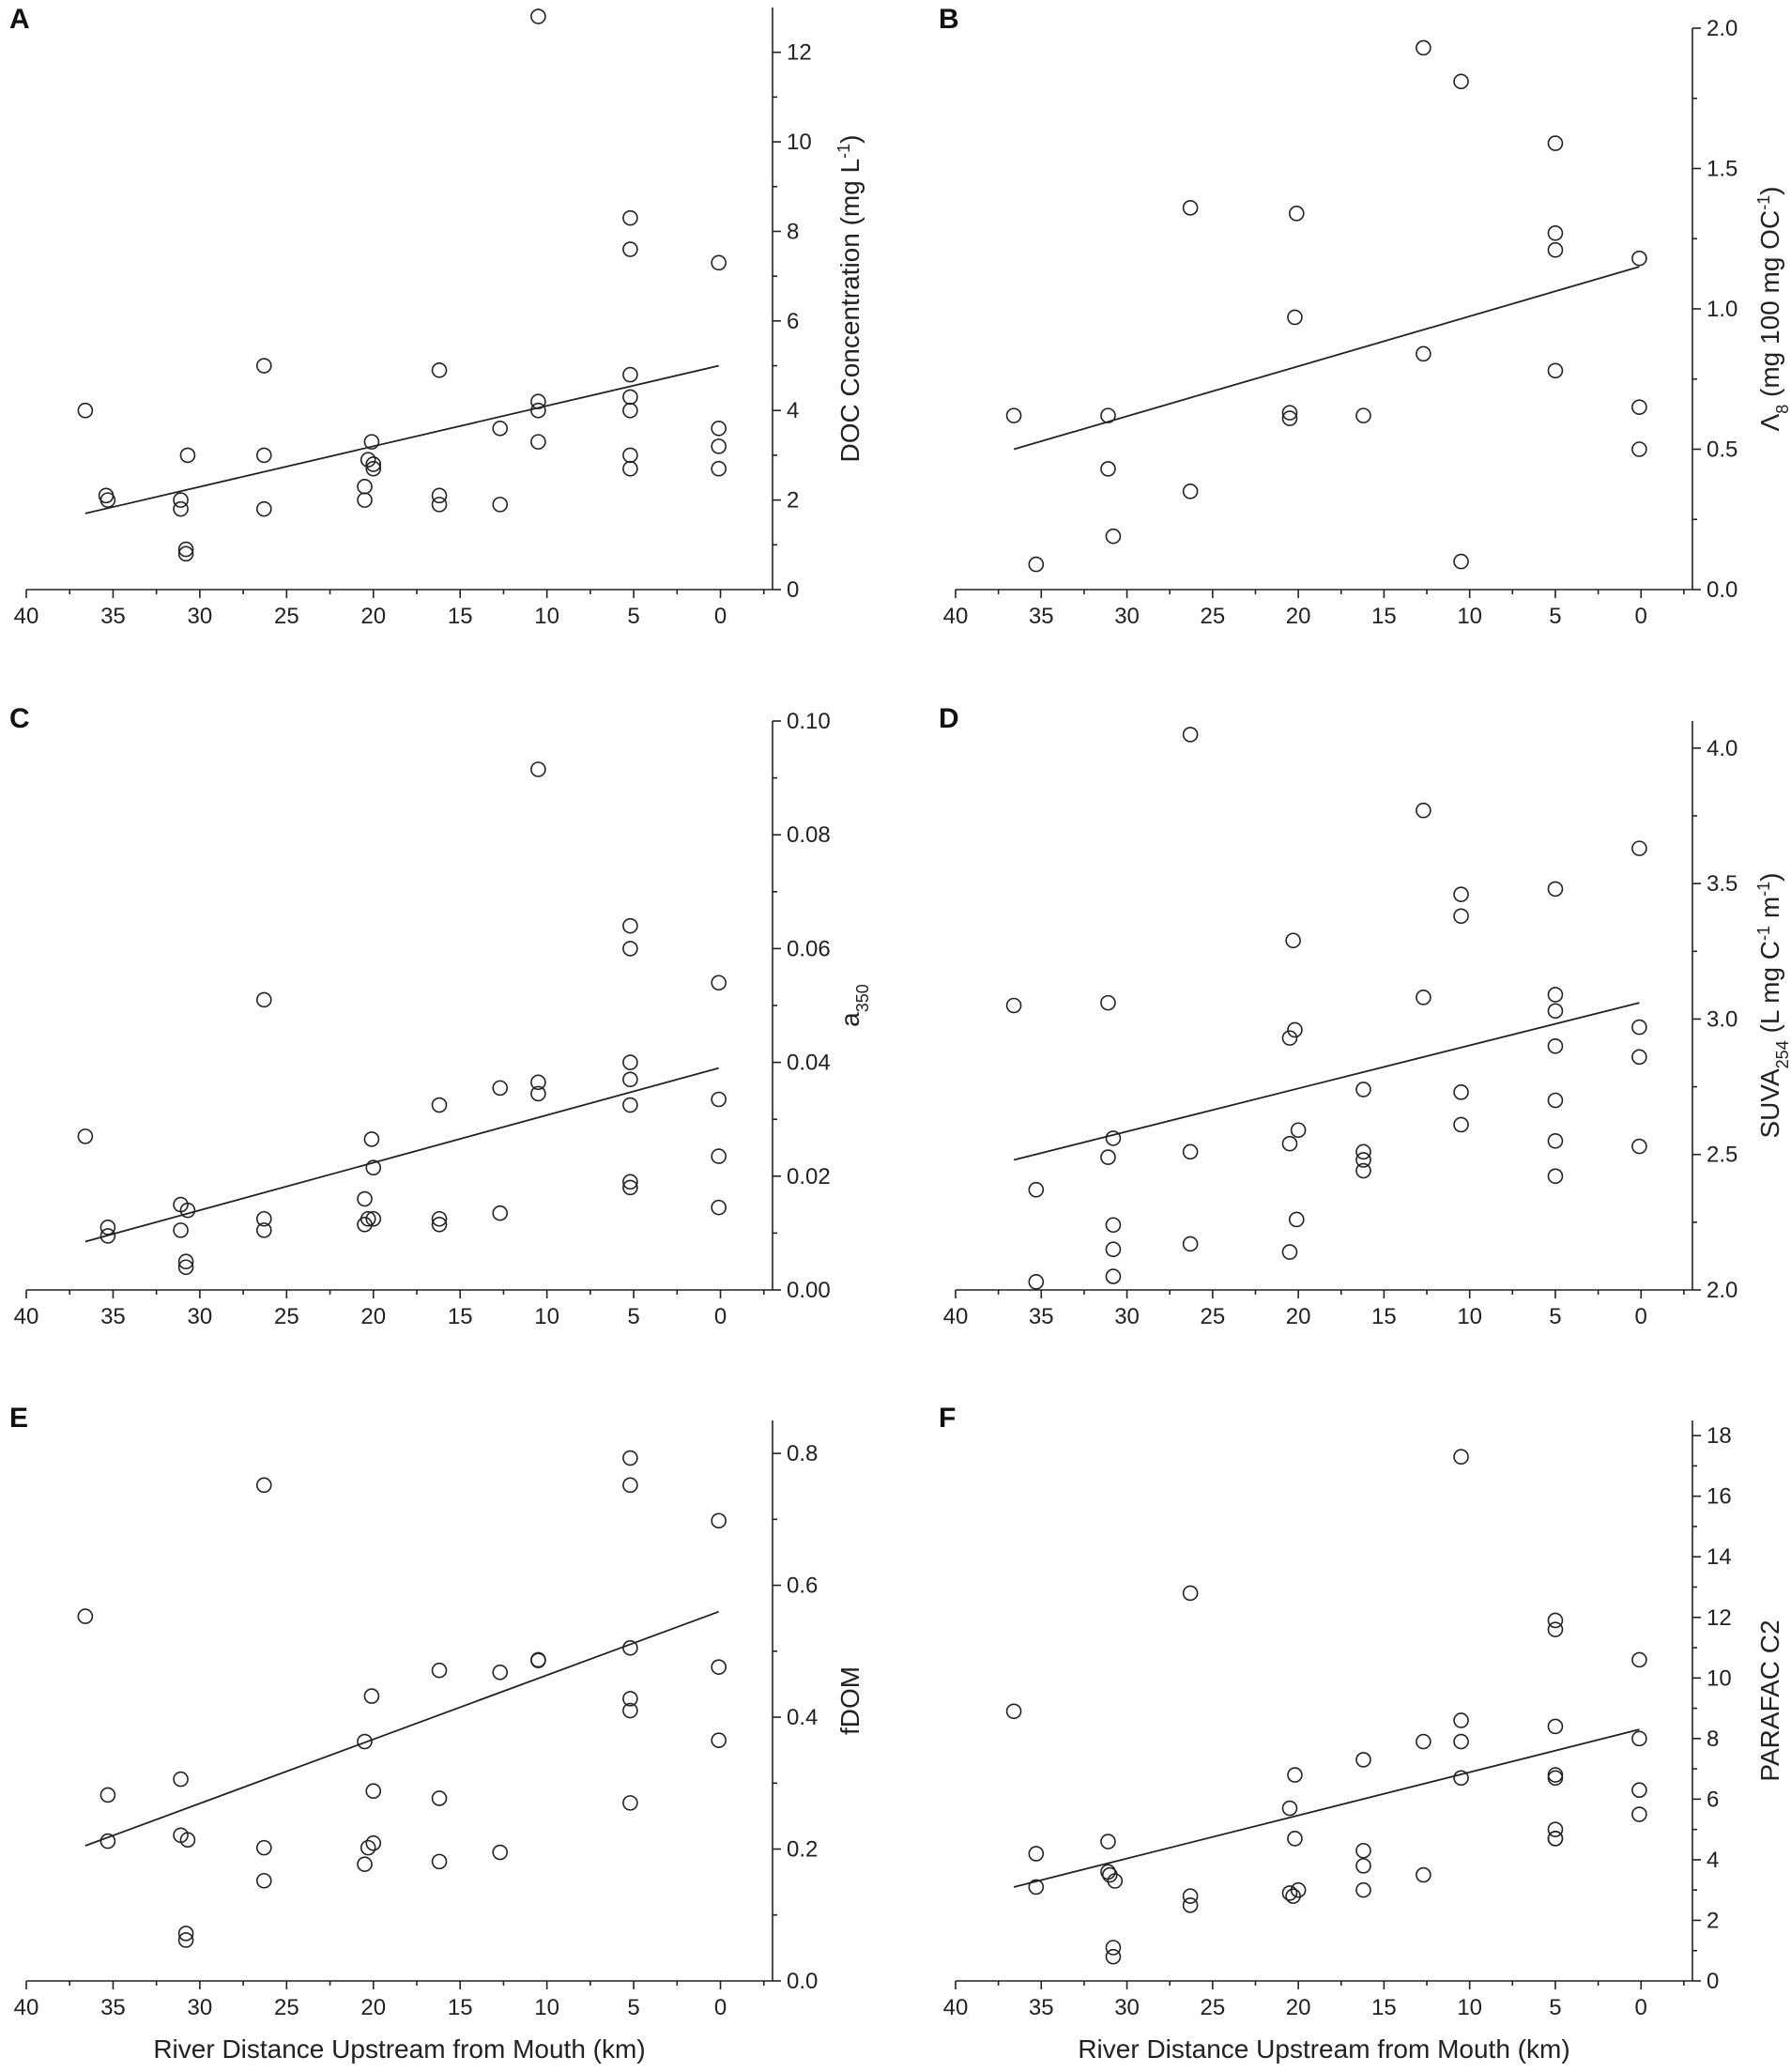 The image size is (1791, 2072). What do you see at coordinates (793, 232) in the screenshot?
I see `y-tick-label: 8` at bounding box center [793, 232].